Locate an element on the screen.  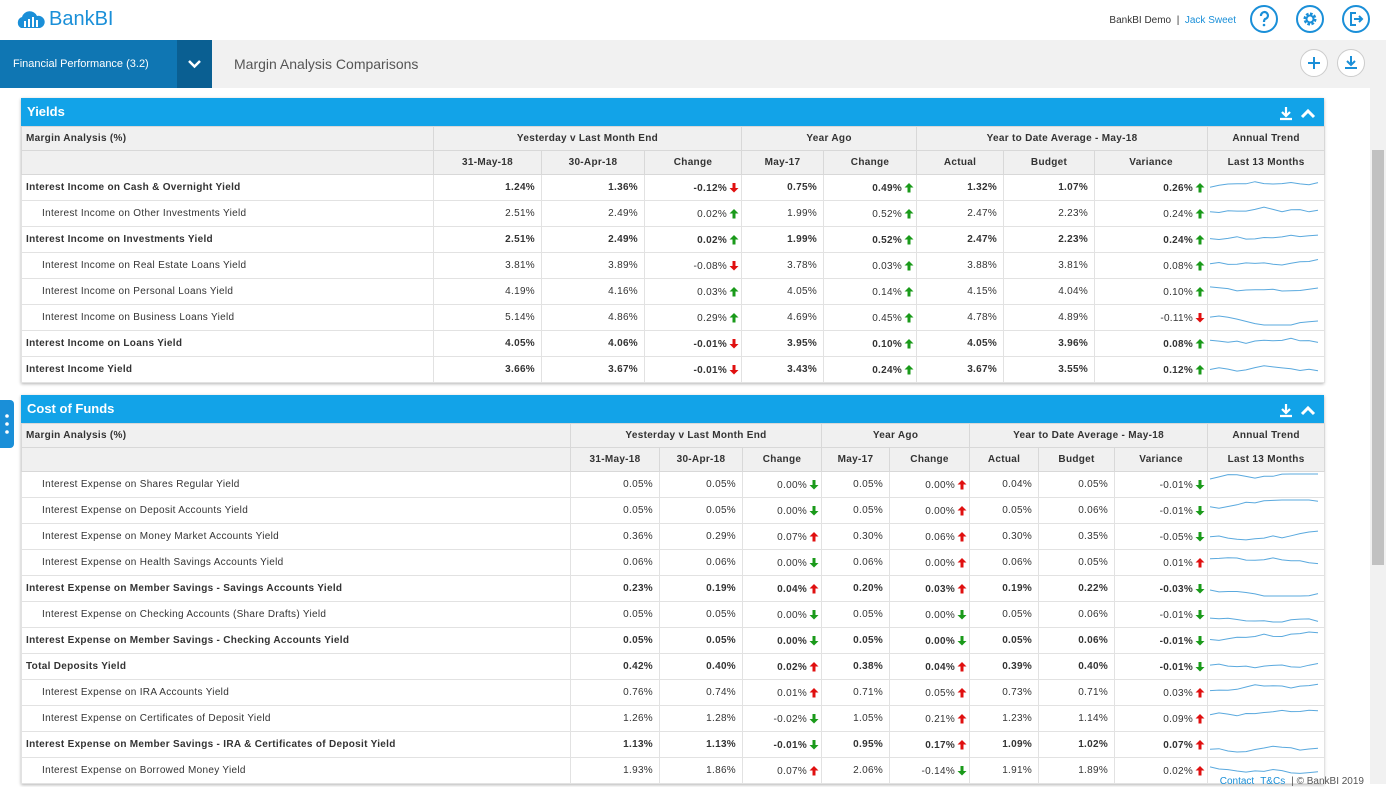
value-cell: 0.03% is located at coordinates (930, 588).